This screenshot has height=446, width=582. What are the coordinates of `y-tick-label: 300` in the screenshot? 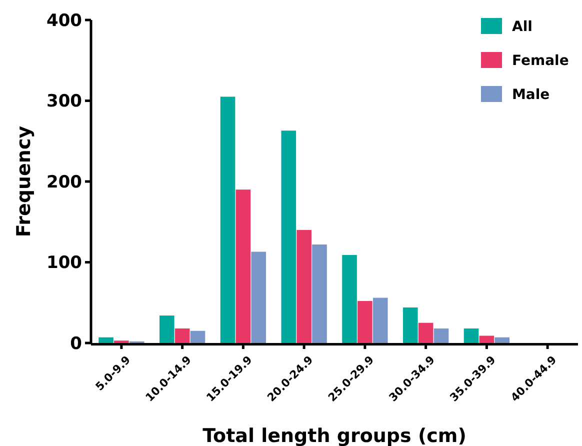 It's located at (64, 102).